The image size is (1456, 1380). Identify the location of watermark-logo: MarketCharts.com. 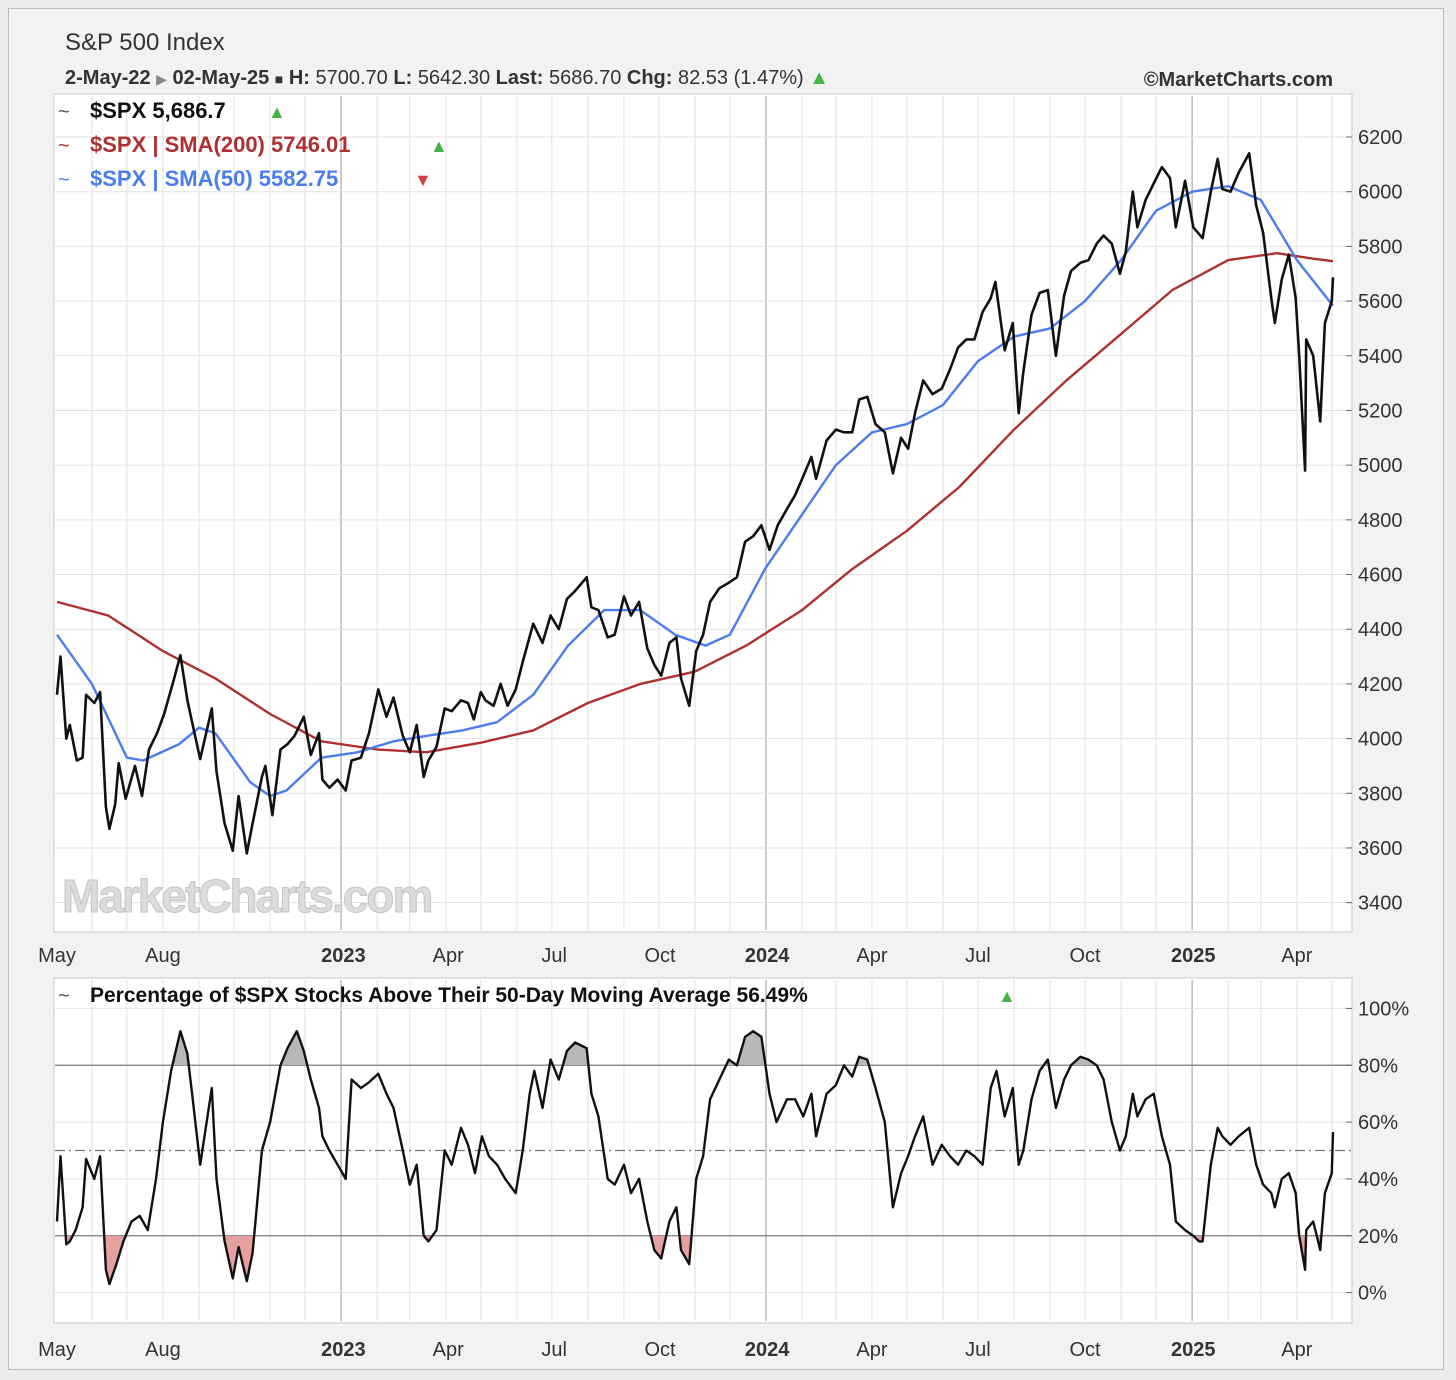
(246, 896).